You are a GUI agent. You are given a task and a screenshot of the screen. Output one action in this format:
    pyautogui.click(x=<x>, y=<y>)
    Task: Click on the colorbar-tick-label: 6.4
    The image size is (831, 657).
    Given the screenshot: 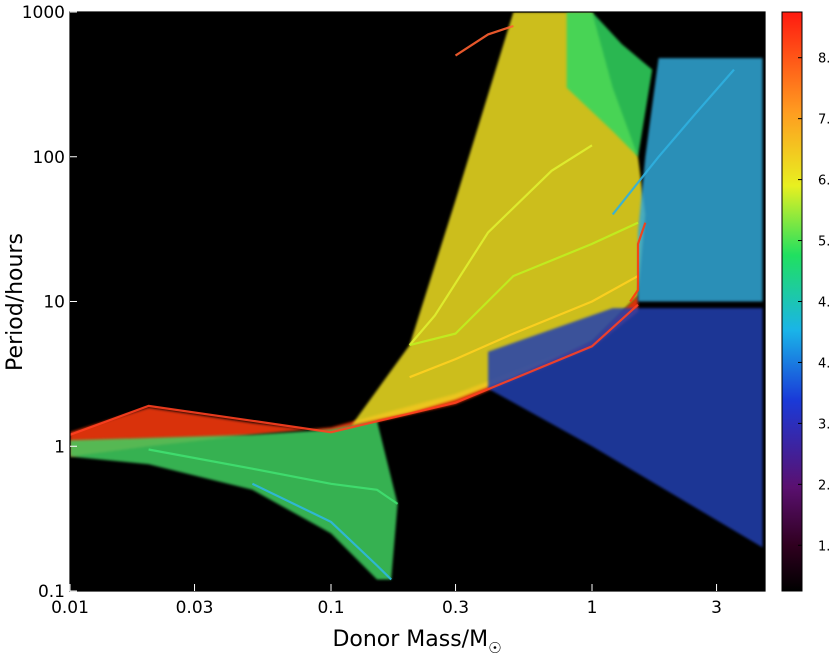 What is the action you would take?
    pyautogui.click(x=824, y=181)
    